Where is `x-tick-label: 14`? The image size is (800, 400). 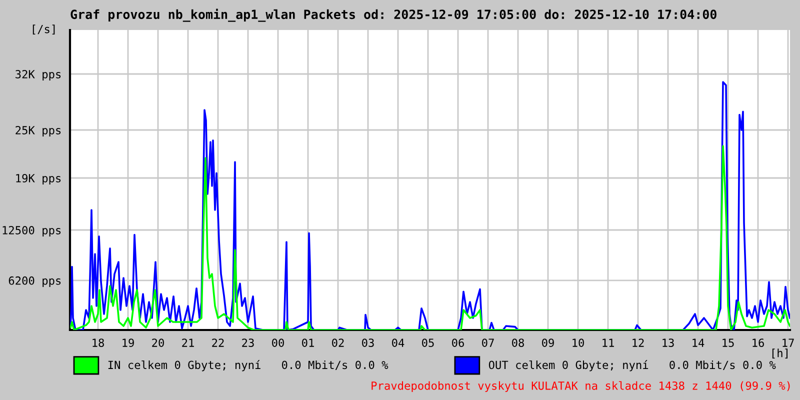
x-tick-label: 14 is located at coordinates (698, 342).